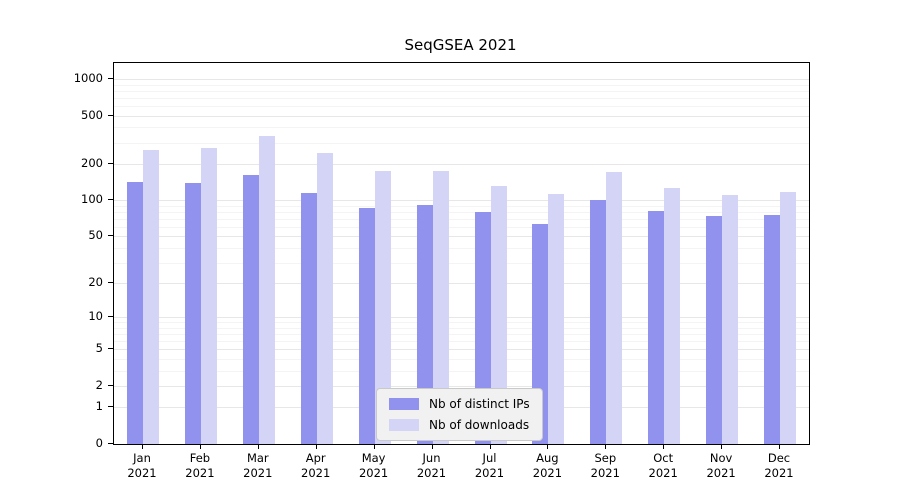 Image resolution: width=900 pixels, height=500 pixels. Describe the element at coordinates (382, 307) in the screenshot. I see `bar-downloads-may` at that location.